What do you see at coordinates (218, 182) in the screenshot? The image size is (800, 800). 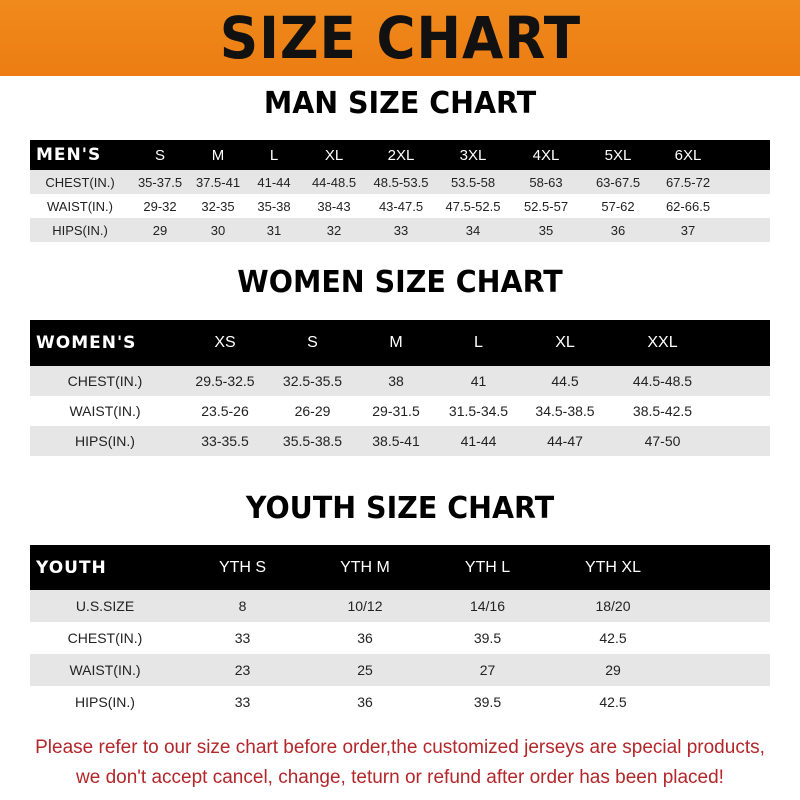 I see `table-cell: 37.5-41` at bounding box center [218, 182].